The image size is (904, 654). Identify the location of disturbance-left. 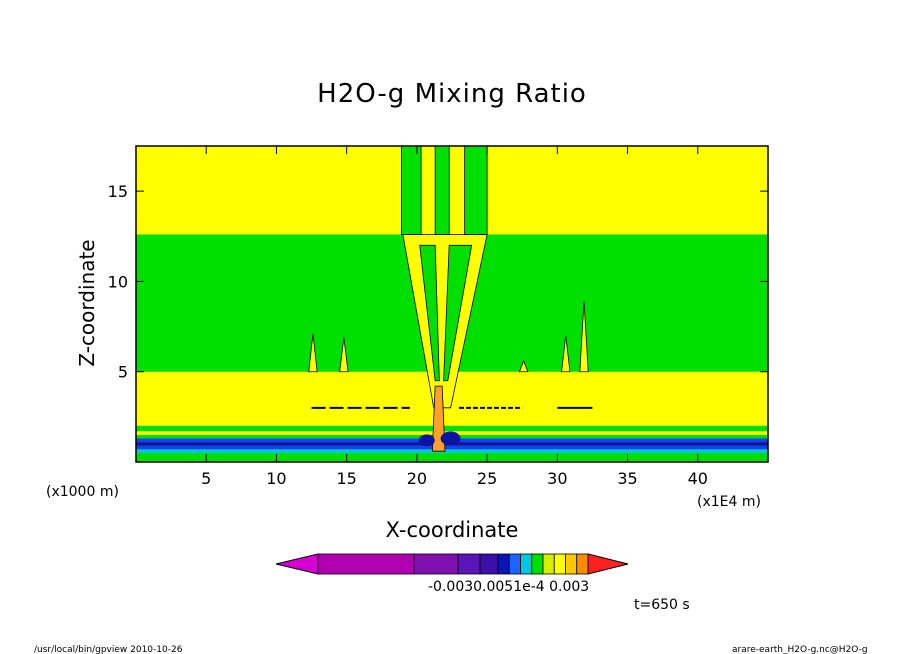
(426, 440).